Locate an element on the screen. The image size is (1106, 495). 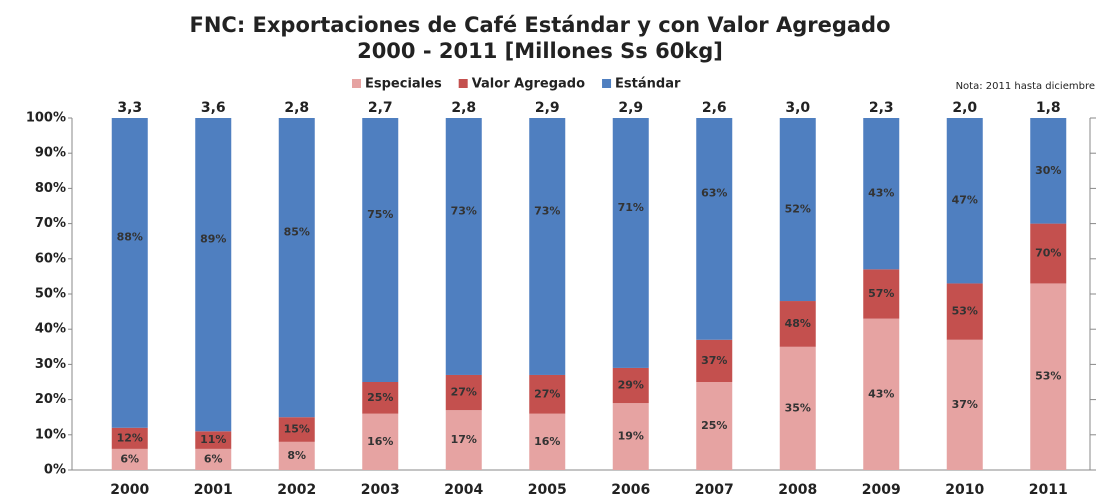
annotation: 11% is located at coordinates (213, 439).